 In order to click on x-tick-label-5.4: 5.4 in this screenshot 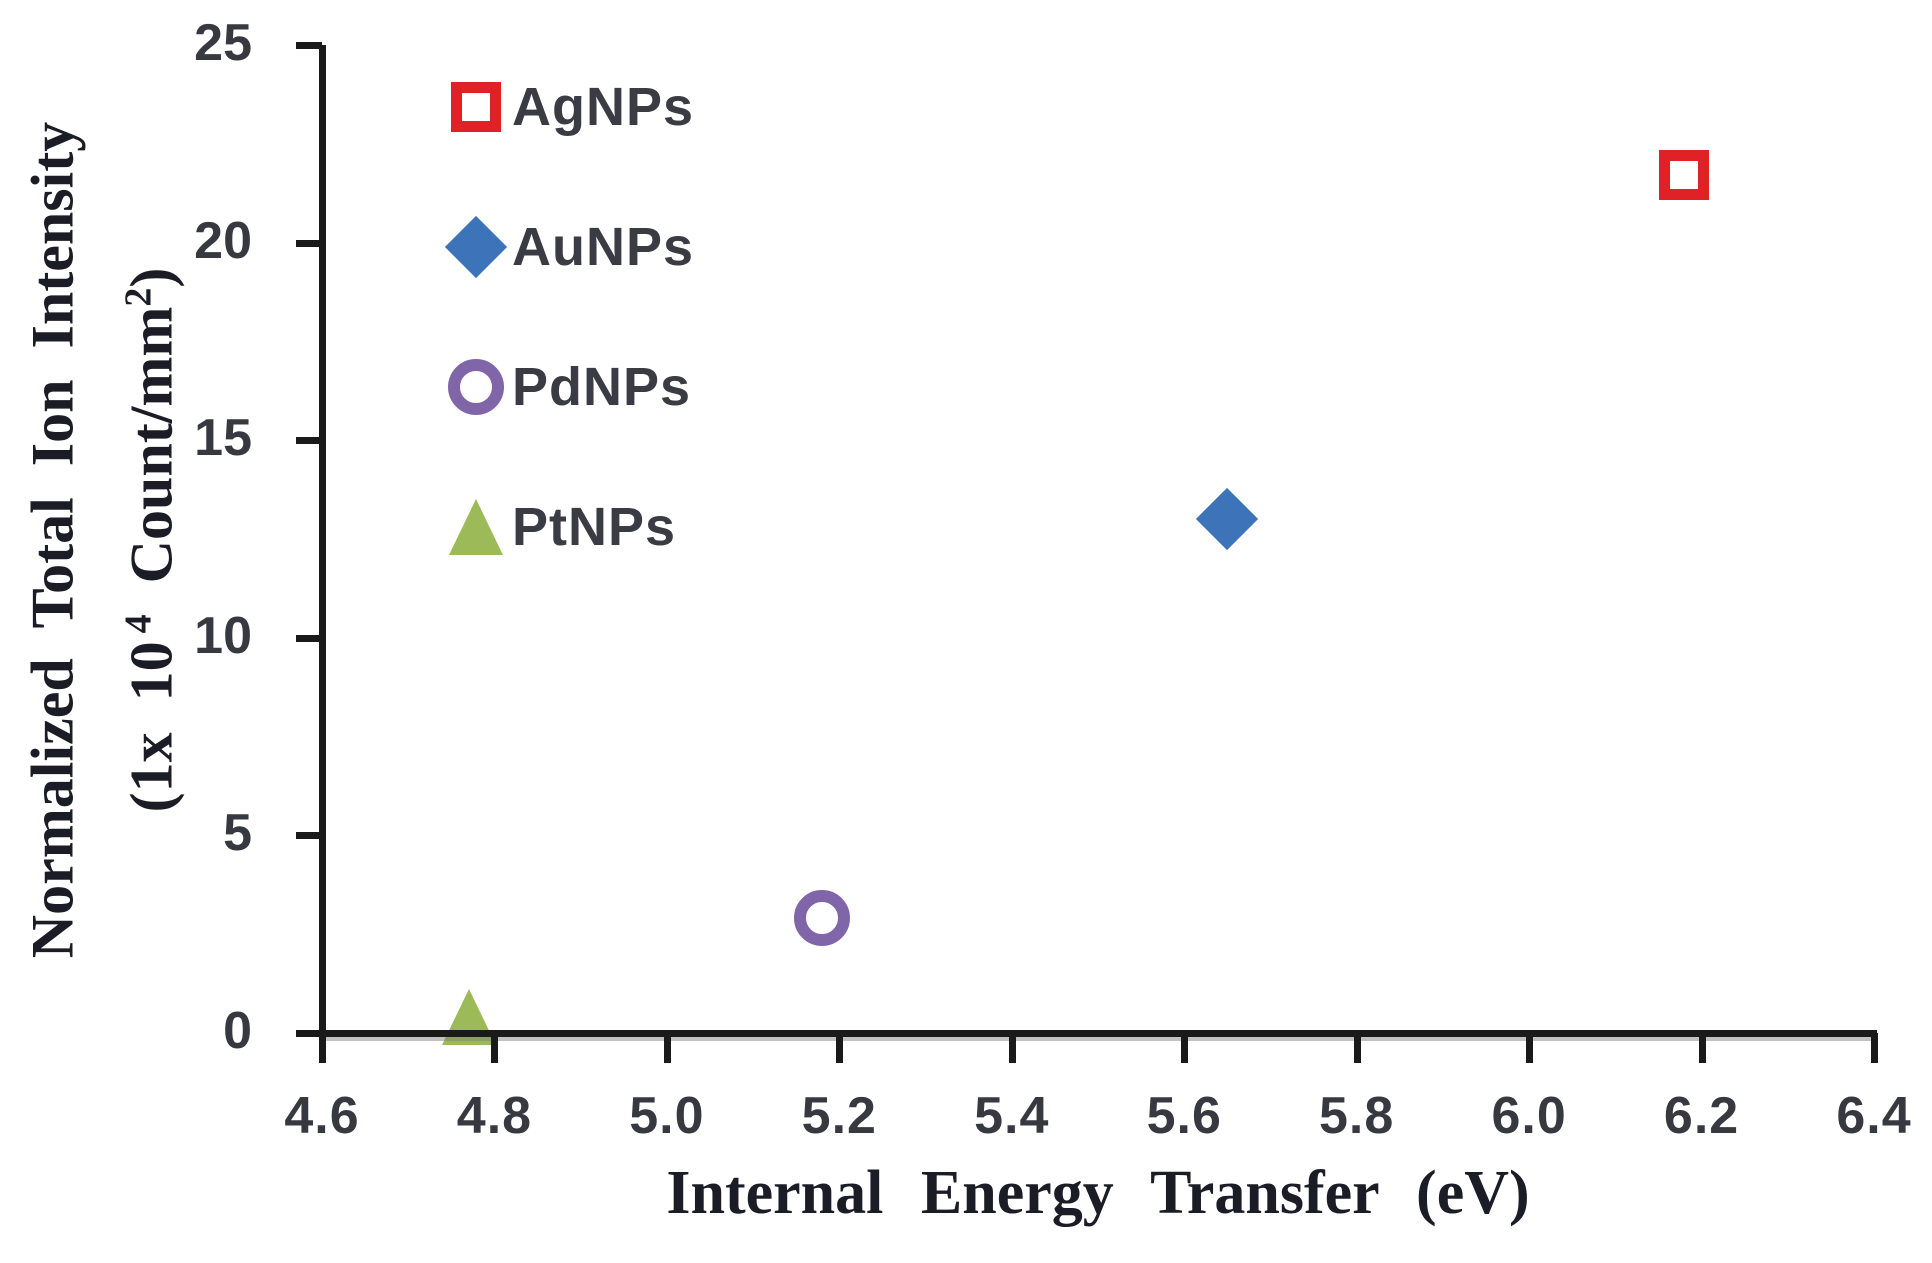, I will do `click(1012, 1116)`.